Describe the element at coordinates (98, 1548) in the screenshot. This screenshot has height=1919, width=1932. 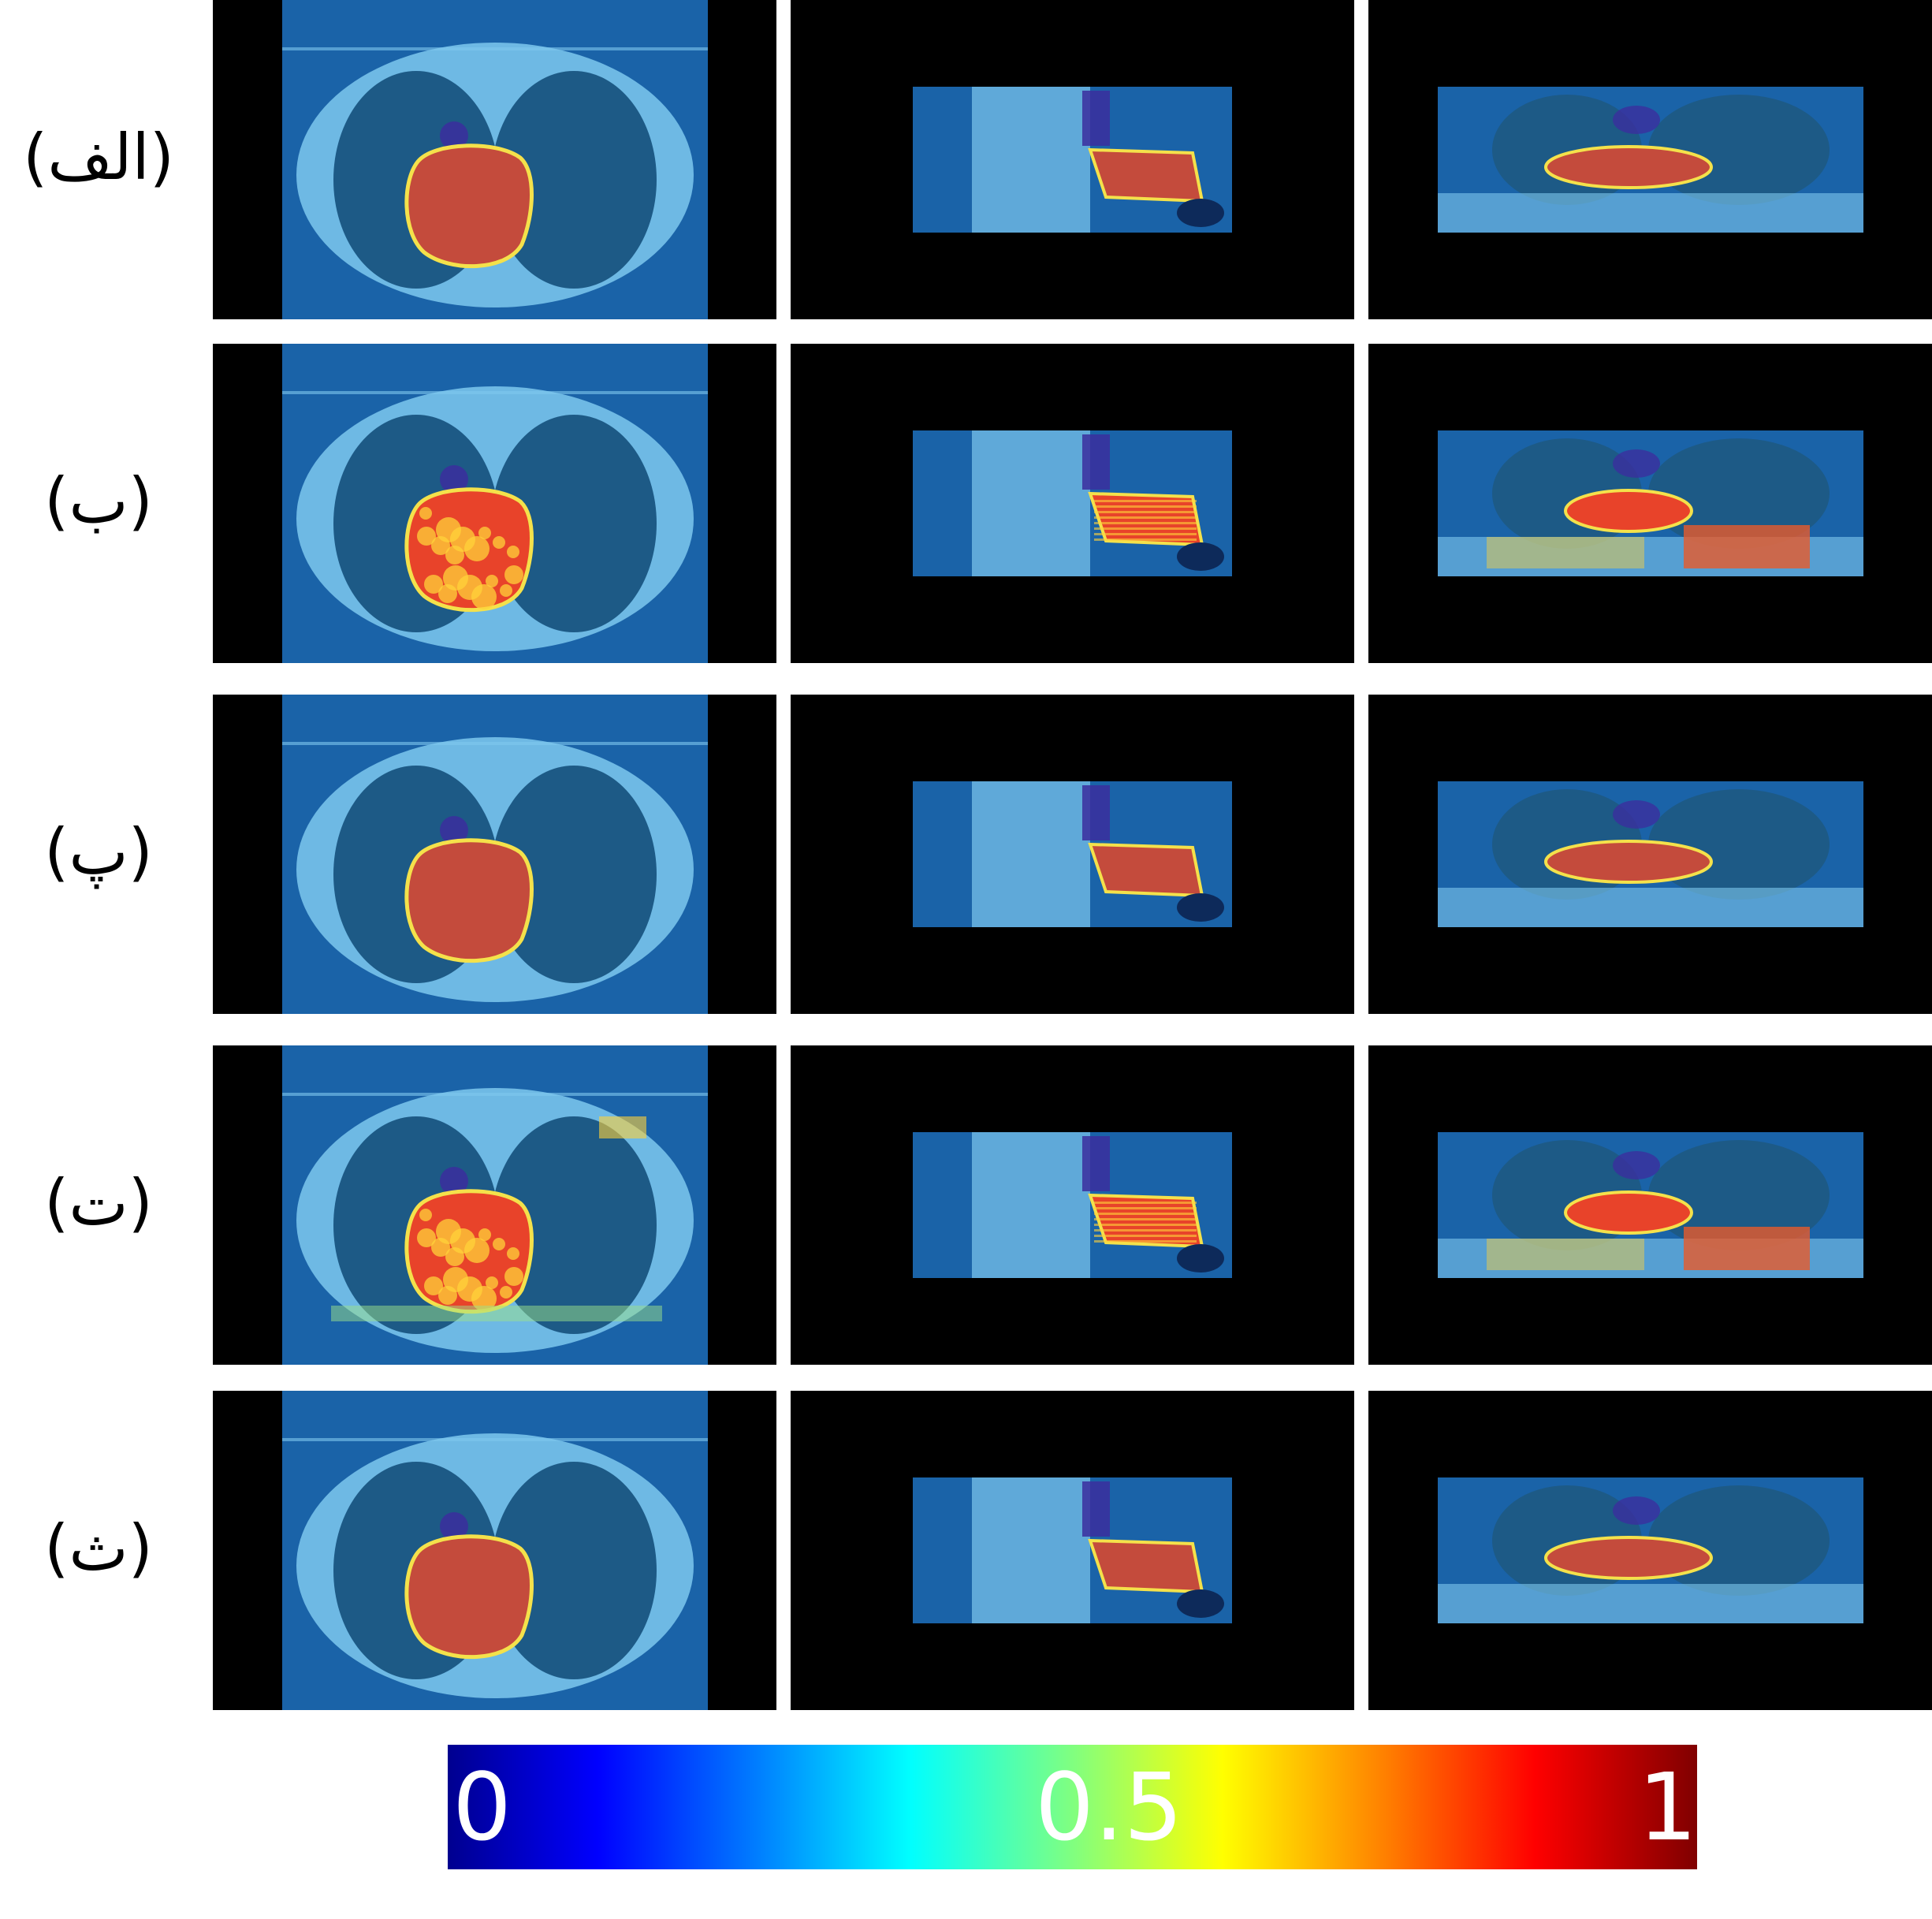
I see `row-label: (ث)` at that location.